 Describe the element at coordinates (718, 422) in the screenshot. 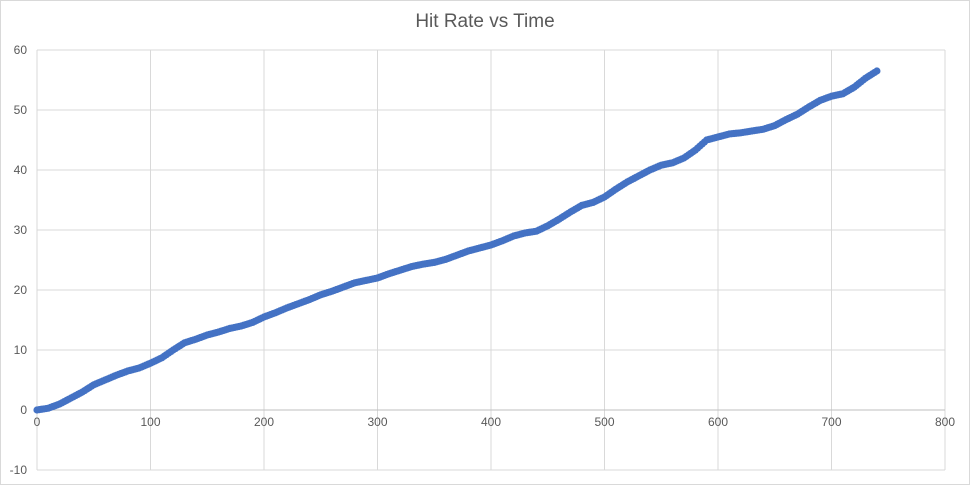

I see `x-tick-label: 600` at that location.